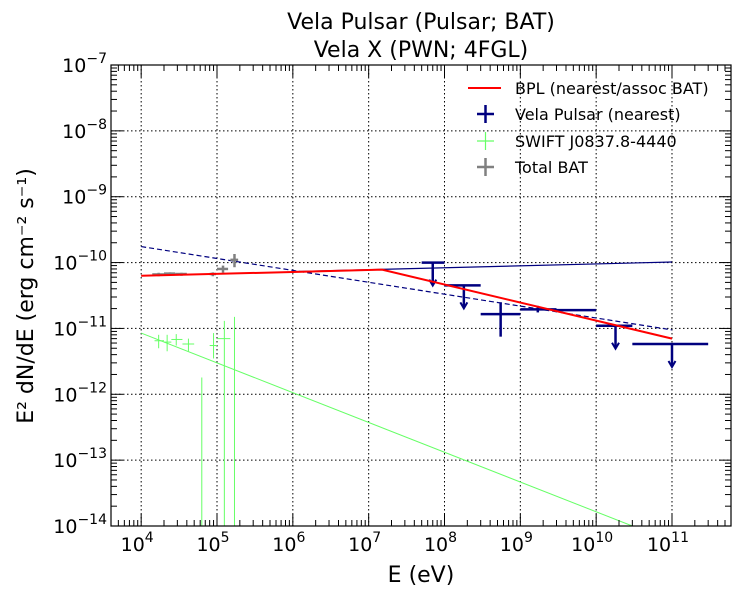  What do you see at coordinates (137, 543) in the screenshot?
I see `x-tick-label: 10⁴` at bounding box center [137, 543].